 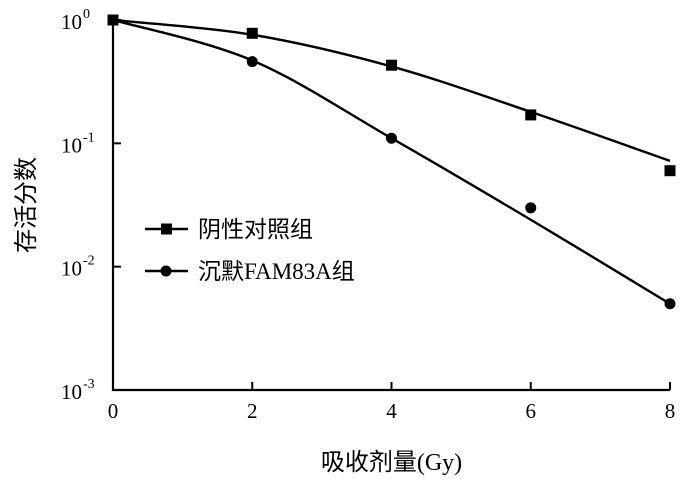 What do you see at coordinates (89, 384) in the screenshot?
I see `y-tick-exponent: -3` at bounding box center [89, 384].